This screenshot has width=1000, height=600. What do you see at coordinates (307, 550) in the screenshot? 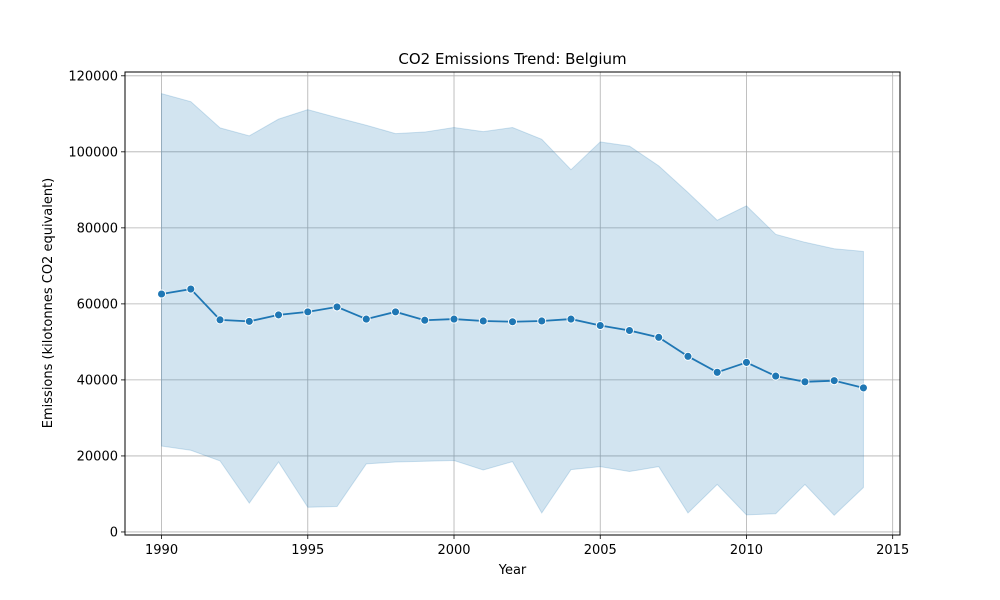
I see `x-tick-label: 1995` at bounding box center [307, 550].